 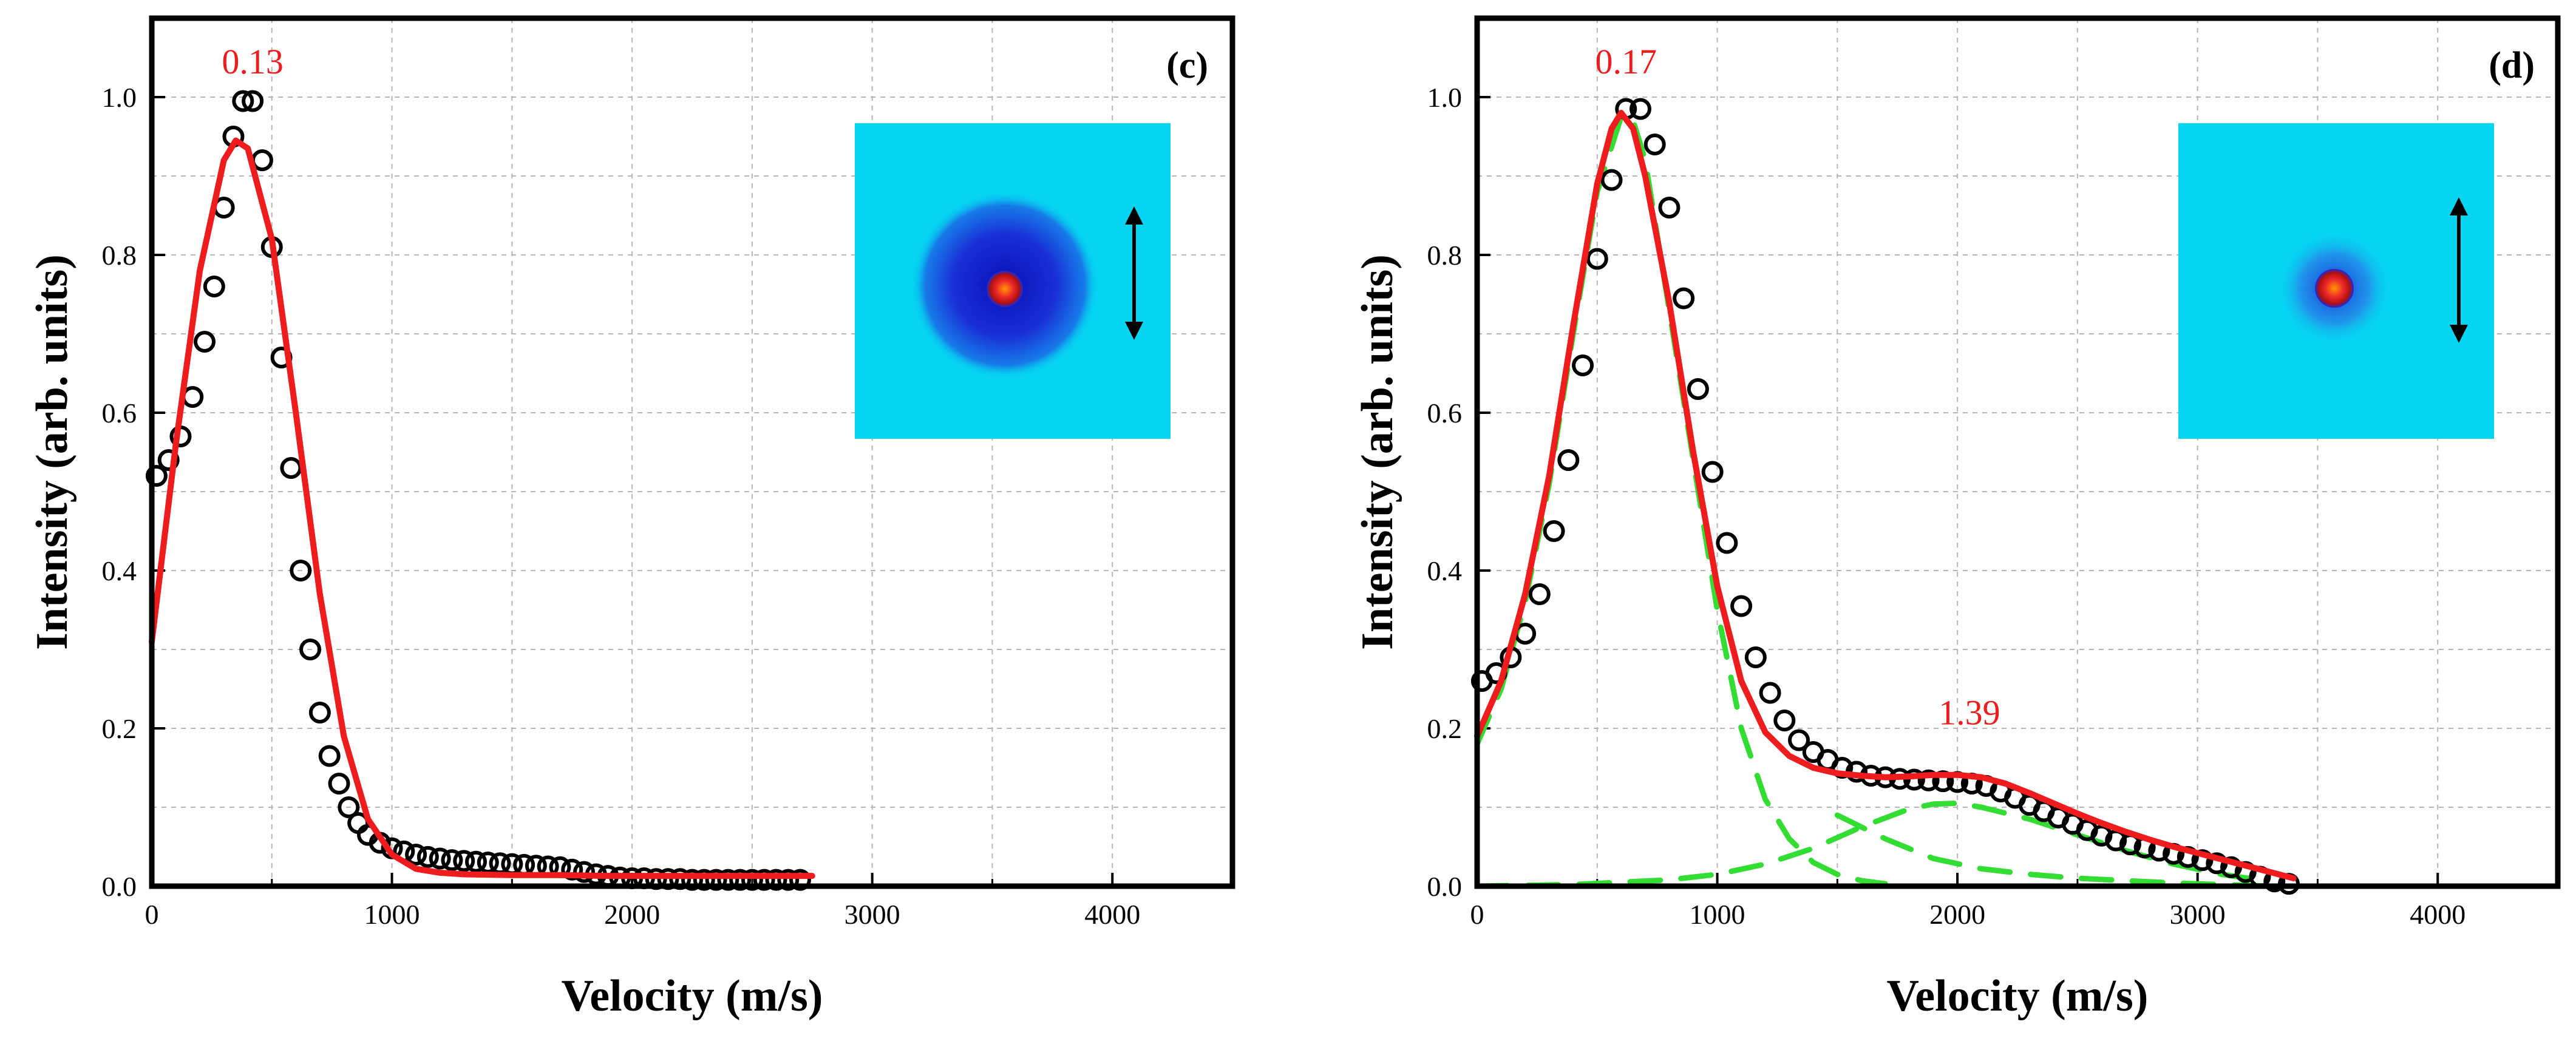 I want to click on x-ticks-c: 0 1000 2000 3000 4000, so click(x=642, y=901).